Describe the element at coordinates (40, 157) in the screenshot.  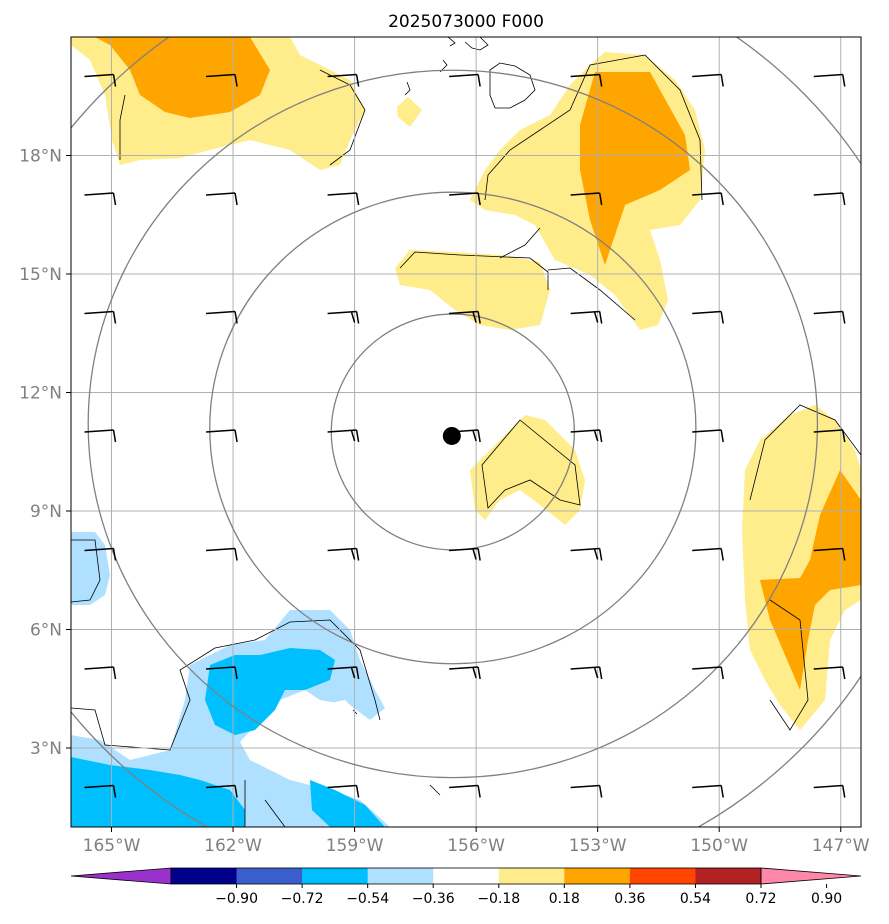
I see `lat-tick-label-5: 18°N` at that location.